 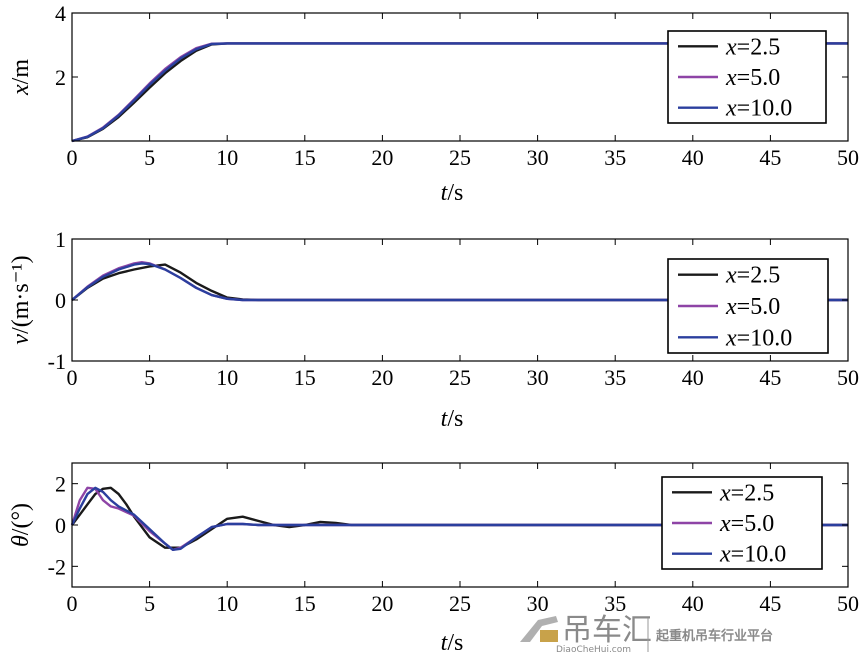 I want to click on watermark: 吊车汇 DiaoCheHui.com 起重机吊车行业平台, so click(x=646, y=634).